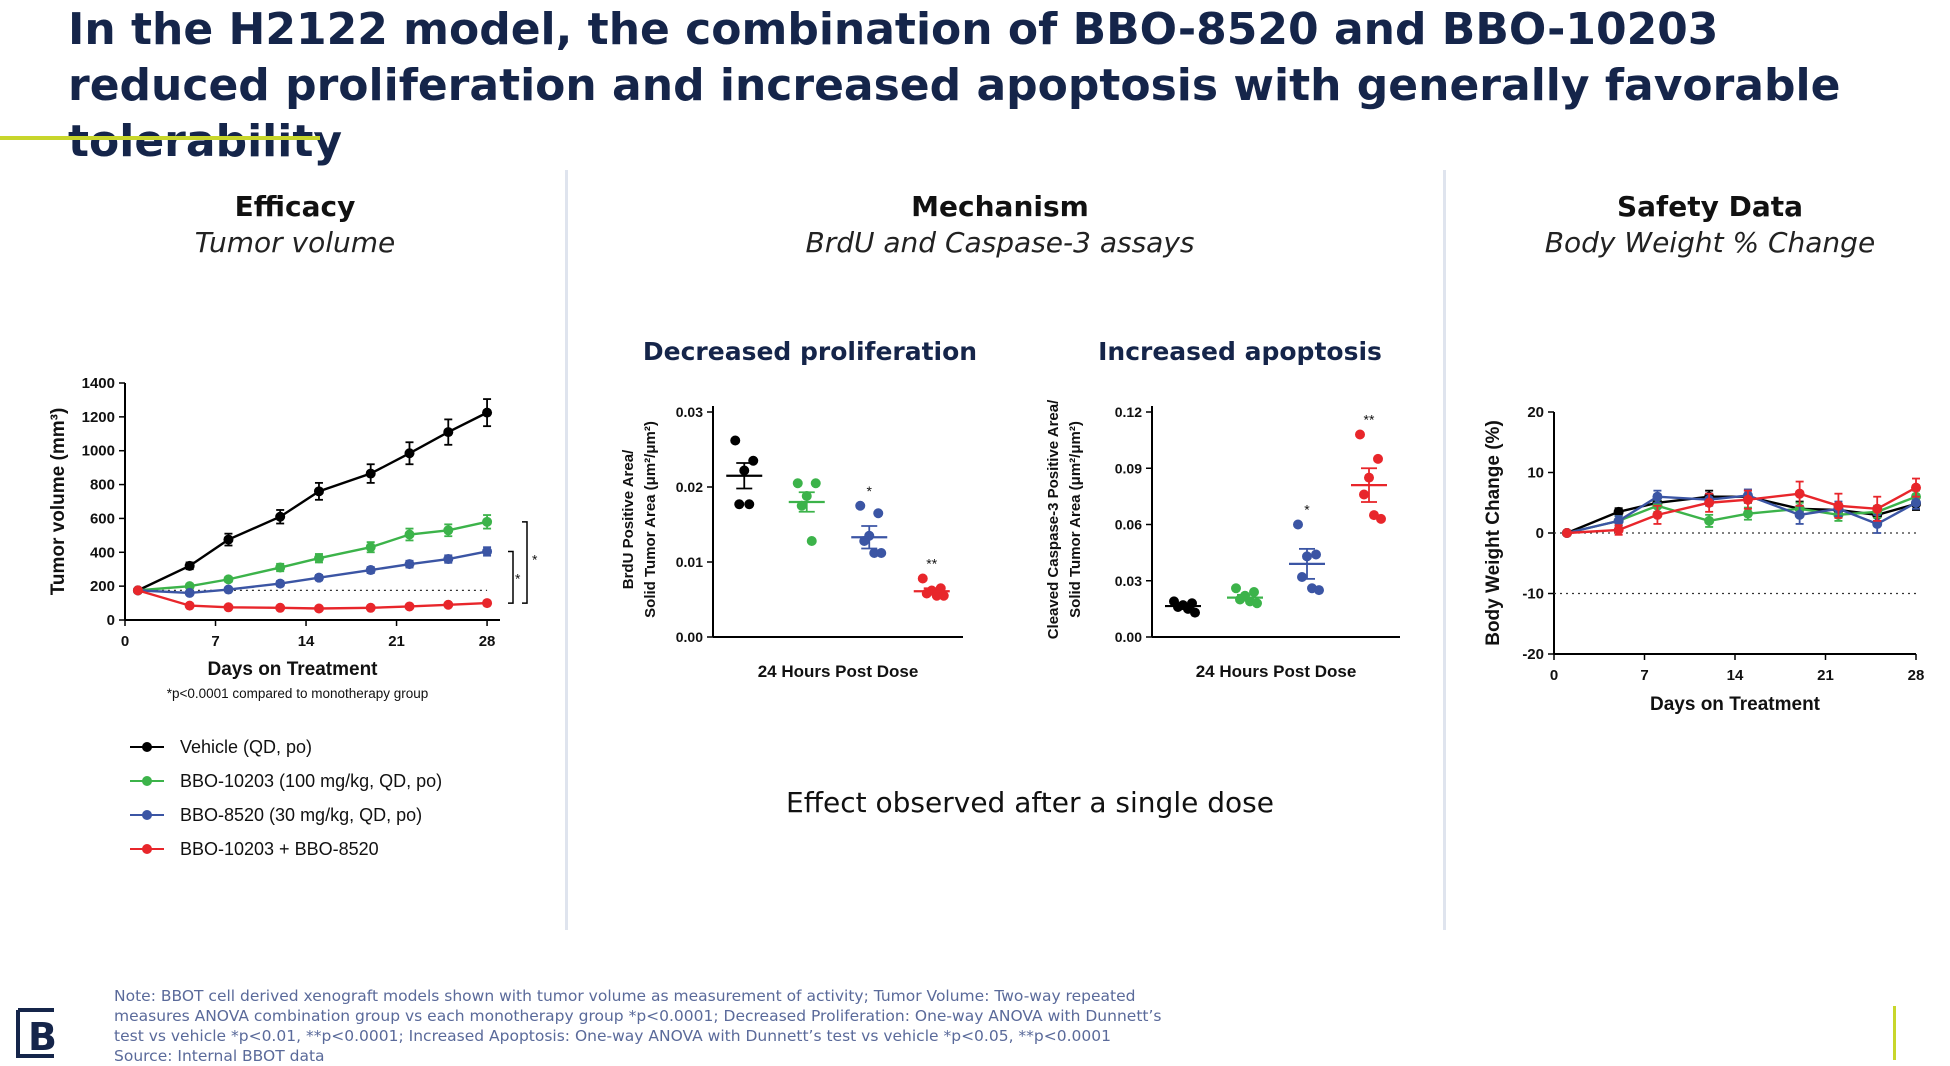 The height and width of the screenshot is (1066, 1950). What do you see at coordinates (1535, 412) in the screenshot?
I see `y-tick-label: 20` at bounding box center [1535, 412].